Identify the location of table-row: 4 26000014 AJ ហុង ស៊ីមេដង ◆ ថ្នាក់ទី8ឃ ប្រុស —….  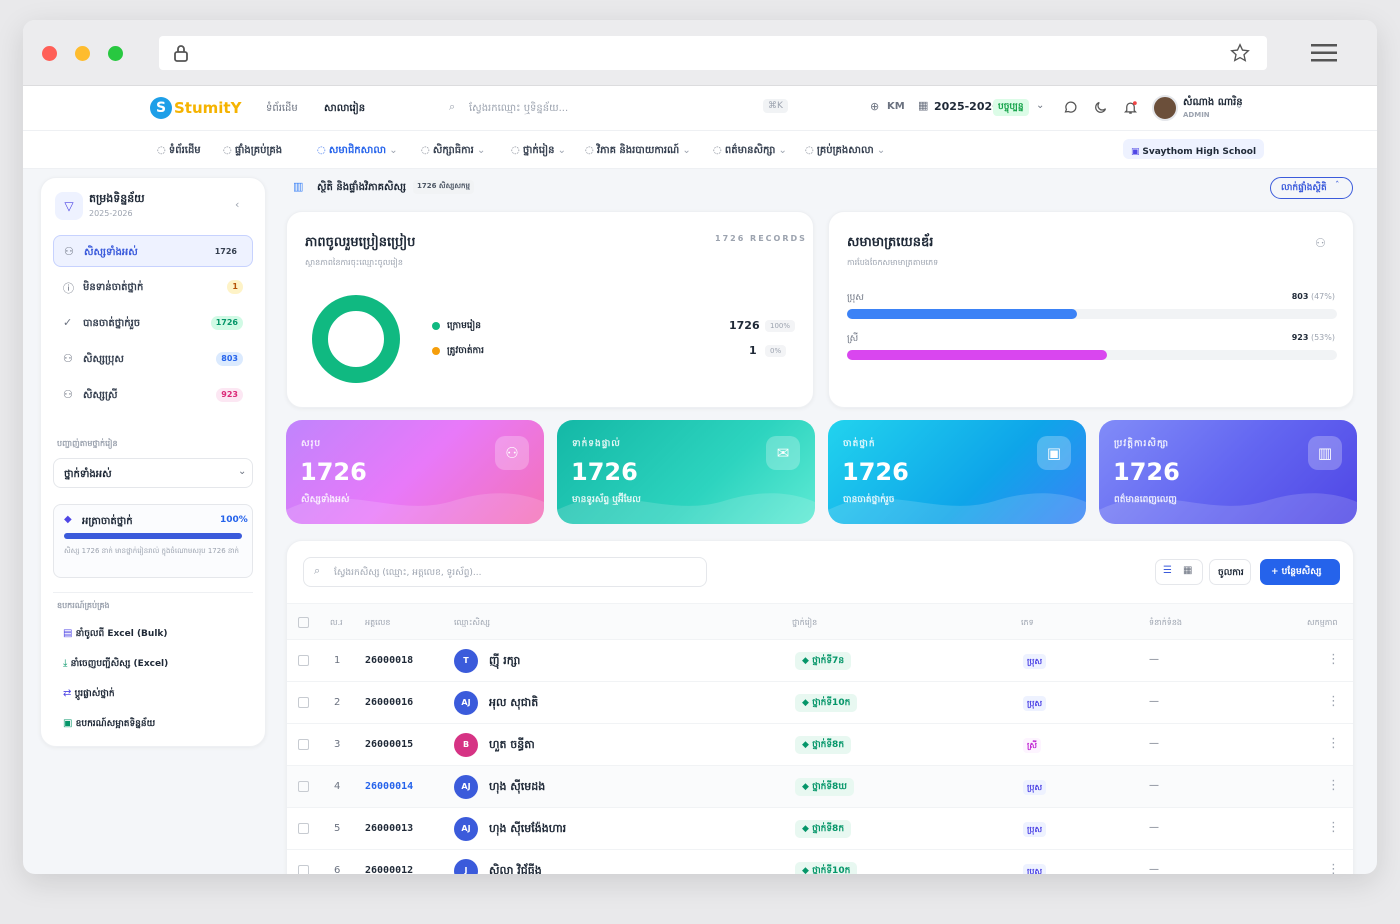
(820, 786).